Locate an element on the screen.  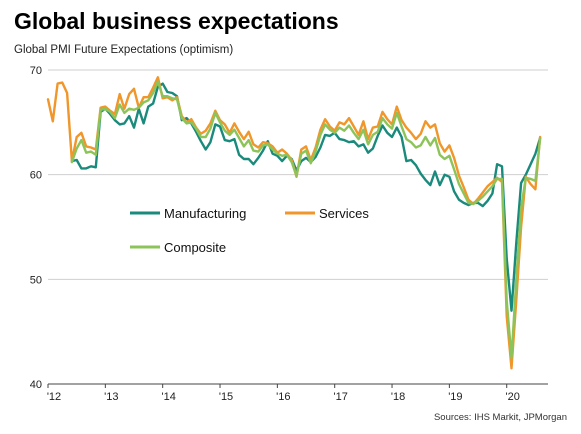
legend-label-services: Services is located at coordinates (344, 213).